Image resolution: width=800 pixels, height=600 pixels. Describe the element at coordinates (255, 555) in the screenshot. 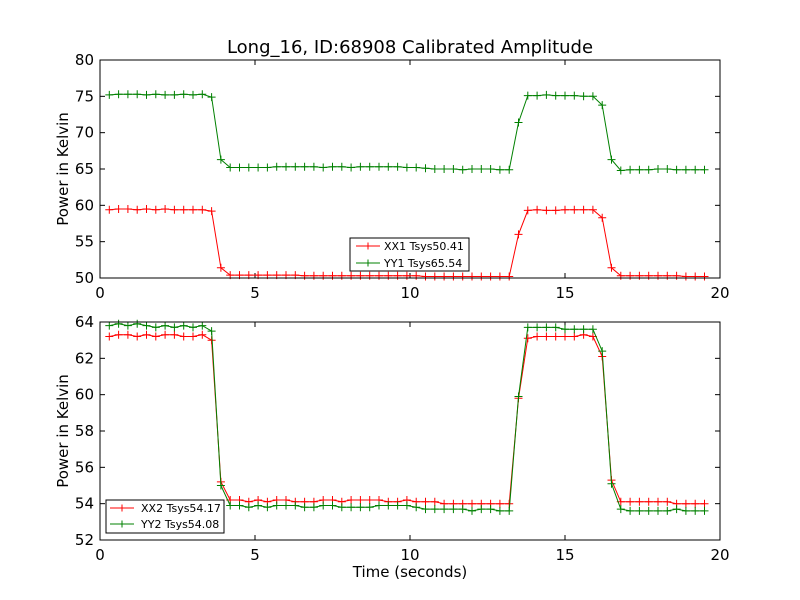

I see `bottom-x-tick-label: 5` at that location.